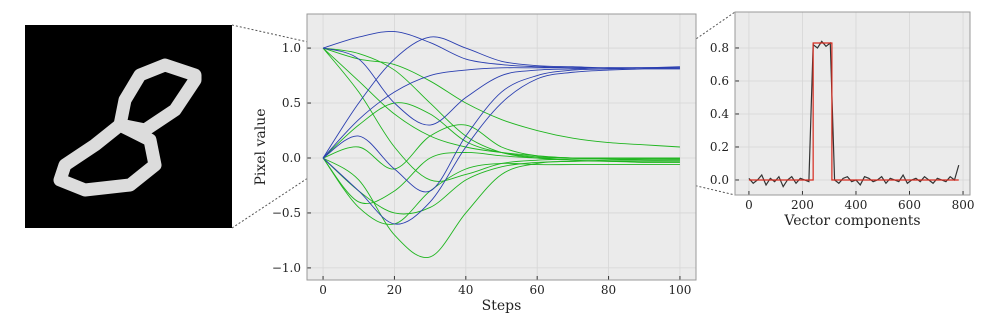 Image resolution: width=997 pixels, height=328 pixels. I want to click on x-tick-label: 40, so click(465, 290).